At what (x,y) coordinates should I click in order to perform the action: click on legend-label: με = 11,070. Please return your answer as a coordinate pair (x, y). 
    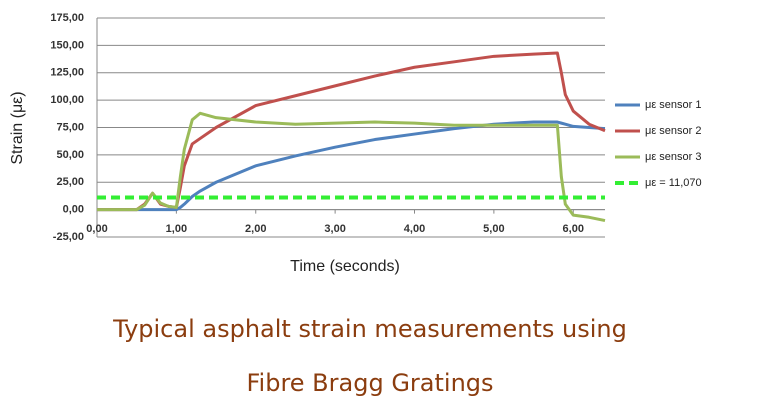
    Looking at the image, I should click on (673, 183).